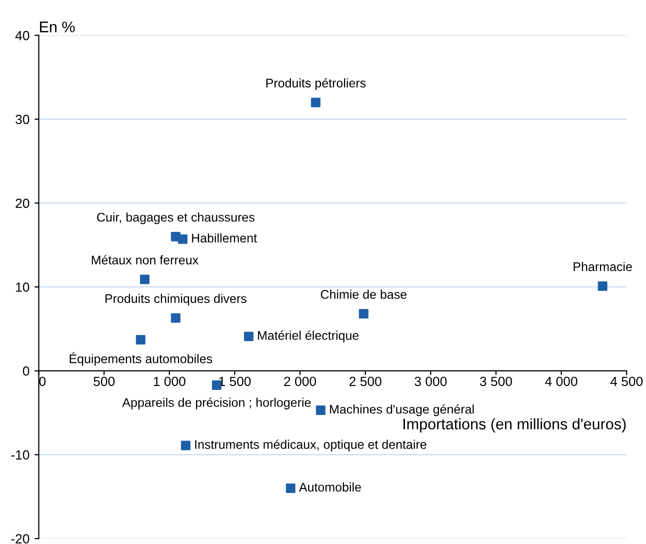  I want to click on annotation: Chimie de base, so click(363, 294).